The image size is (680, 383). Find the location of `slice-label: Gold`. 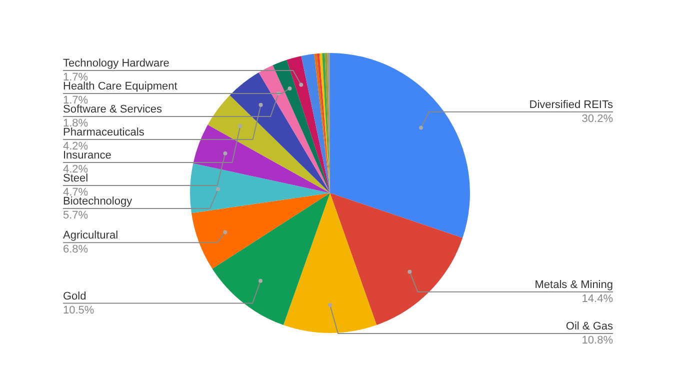

slice-label: Gold is located at coordinates (74, 296).